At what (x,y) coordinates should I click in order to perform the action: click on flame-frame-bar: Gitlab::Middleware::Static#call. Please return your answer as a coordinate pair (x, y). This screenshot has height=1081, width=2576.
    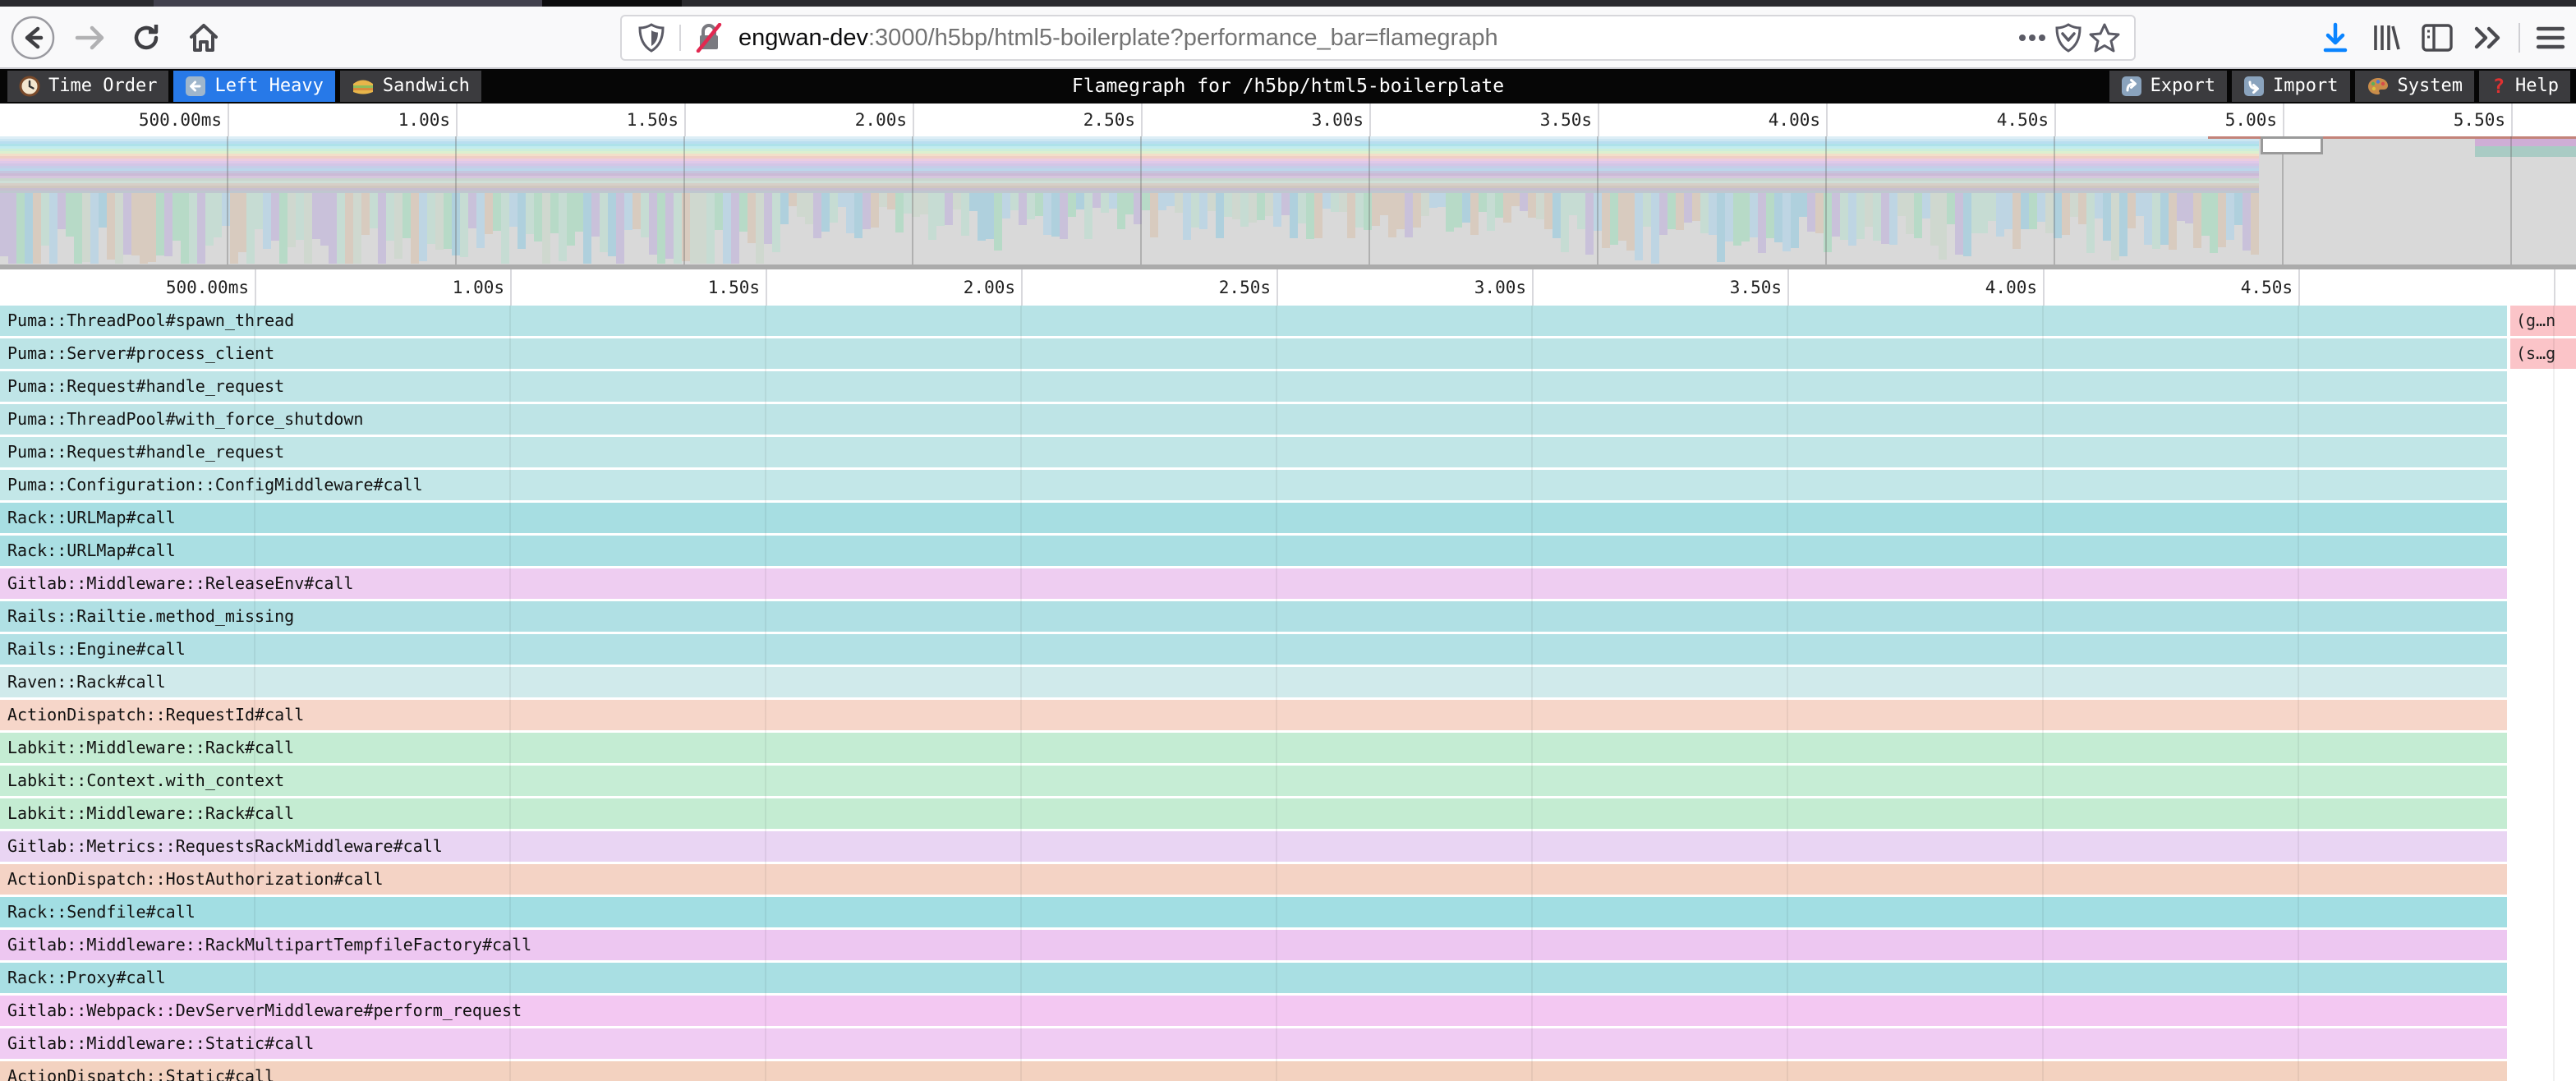
    Looking at the image, I should click on (1253, 1043).